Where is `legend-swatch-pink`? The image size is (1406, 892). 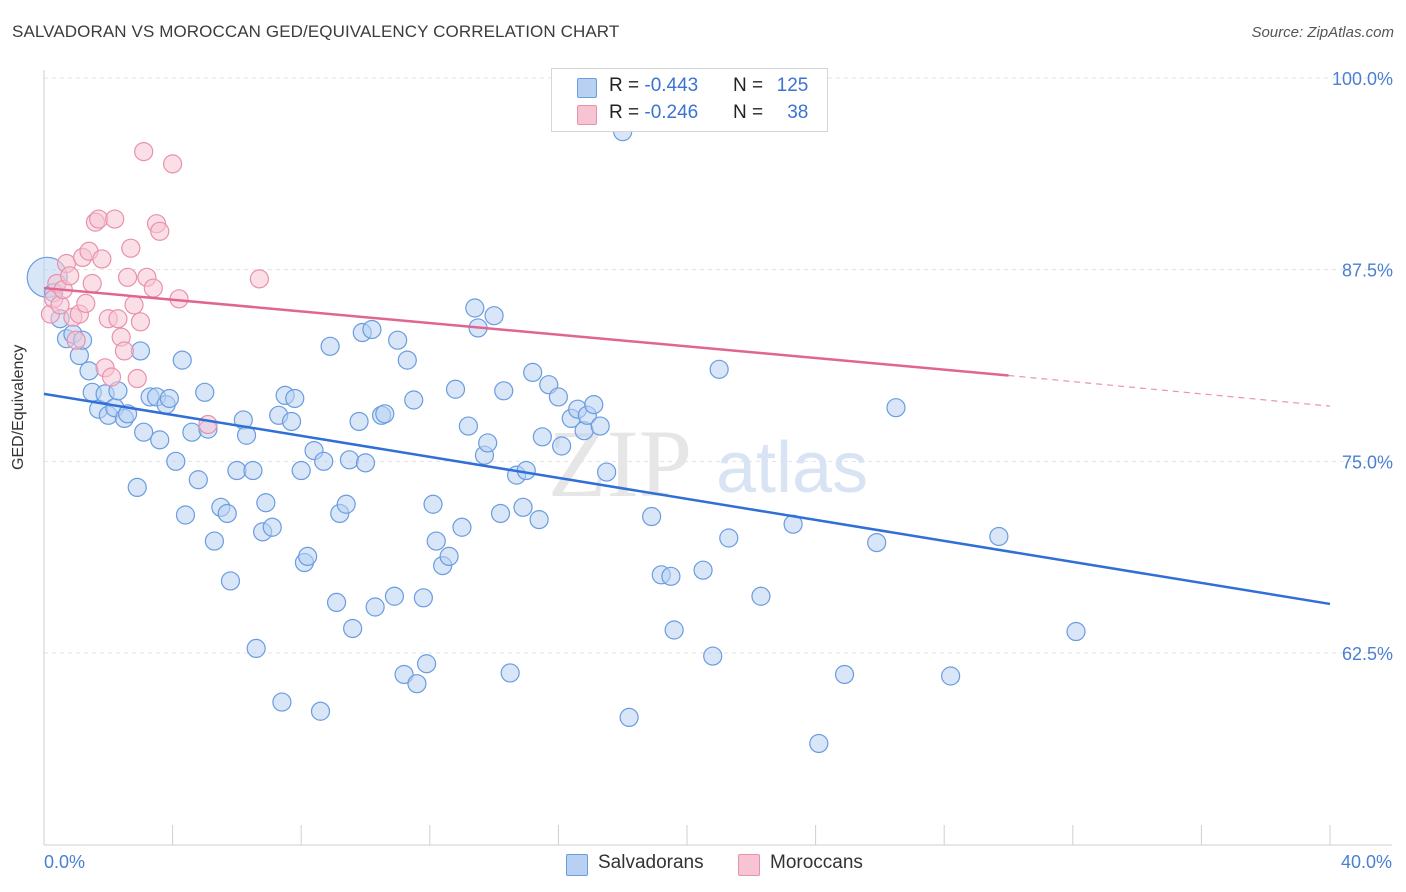
legend-swatch-pink is located at coordinates (587, 115).